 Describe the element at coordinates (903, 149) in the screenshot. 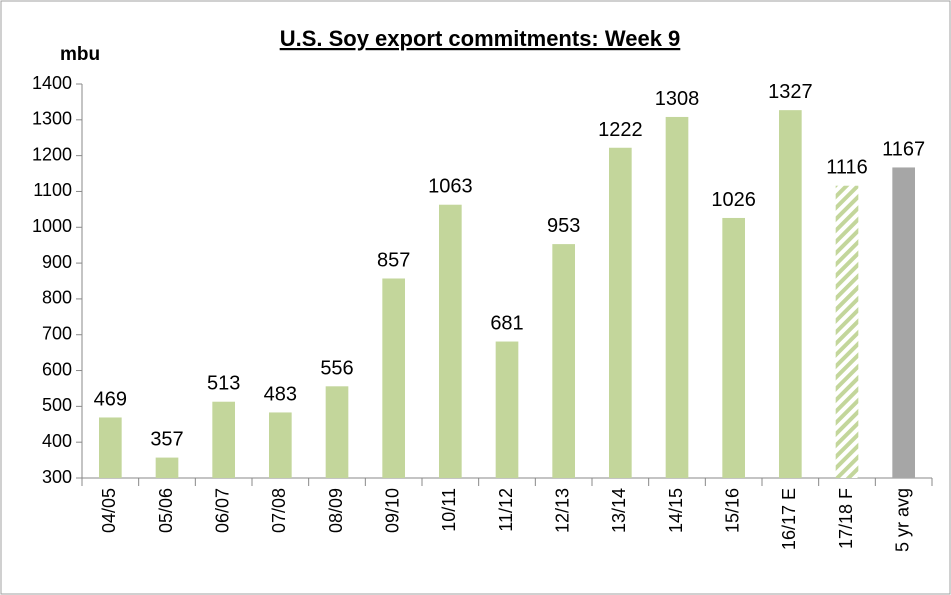

I see `value-label: 1167` at that location.